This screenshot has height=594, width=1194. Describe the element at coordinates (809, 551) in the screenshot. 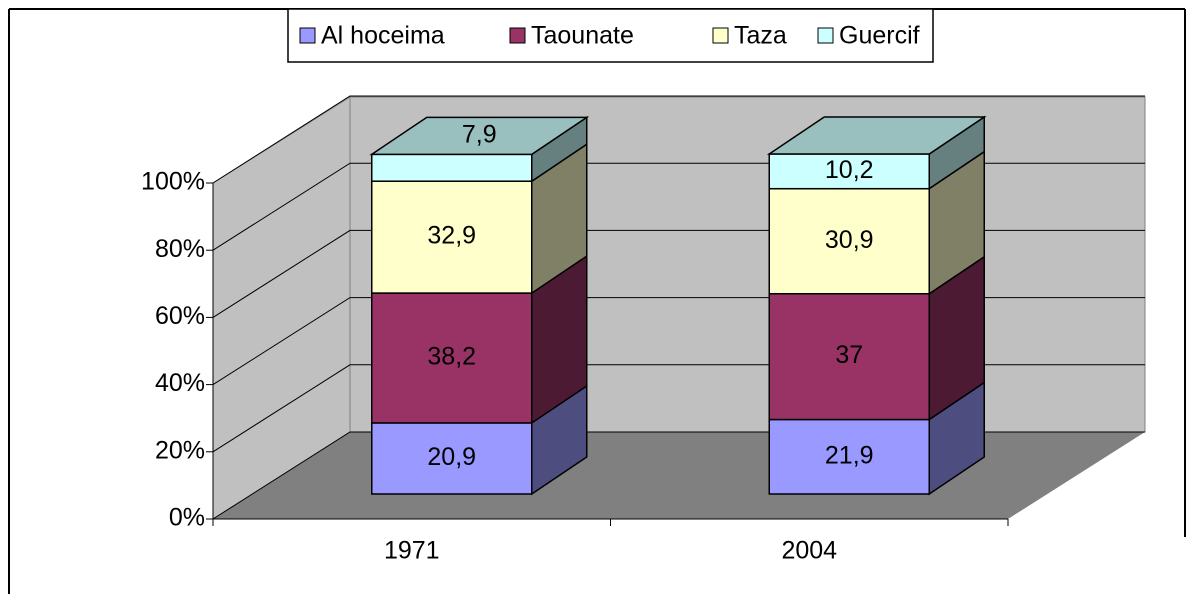

I see `x-tick-label: 2004` at that location.